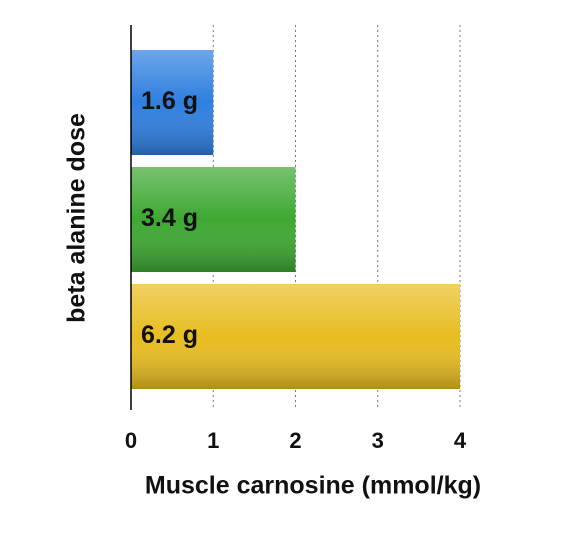 The height and width of the screenshot is (558, 575). Describe the element at coordinates (169, 335) in the screenshot. I see `bar-category-label: 6.2 g` at that location.